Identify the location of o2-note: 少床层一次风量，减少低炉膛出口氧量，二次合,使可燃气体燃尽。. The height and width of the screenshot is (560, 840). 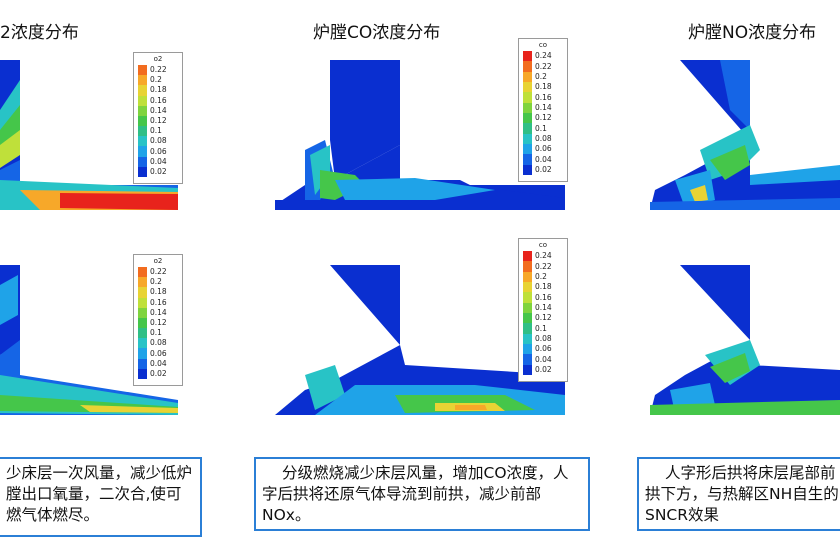
(101, 497).